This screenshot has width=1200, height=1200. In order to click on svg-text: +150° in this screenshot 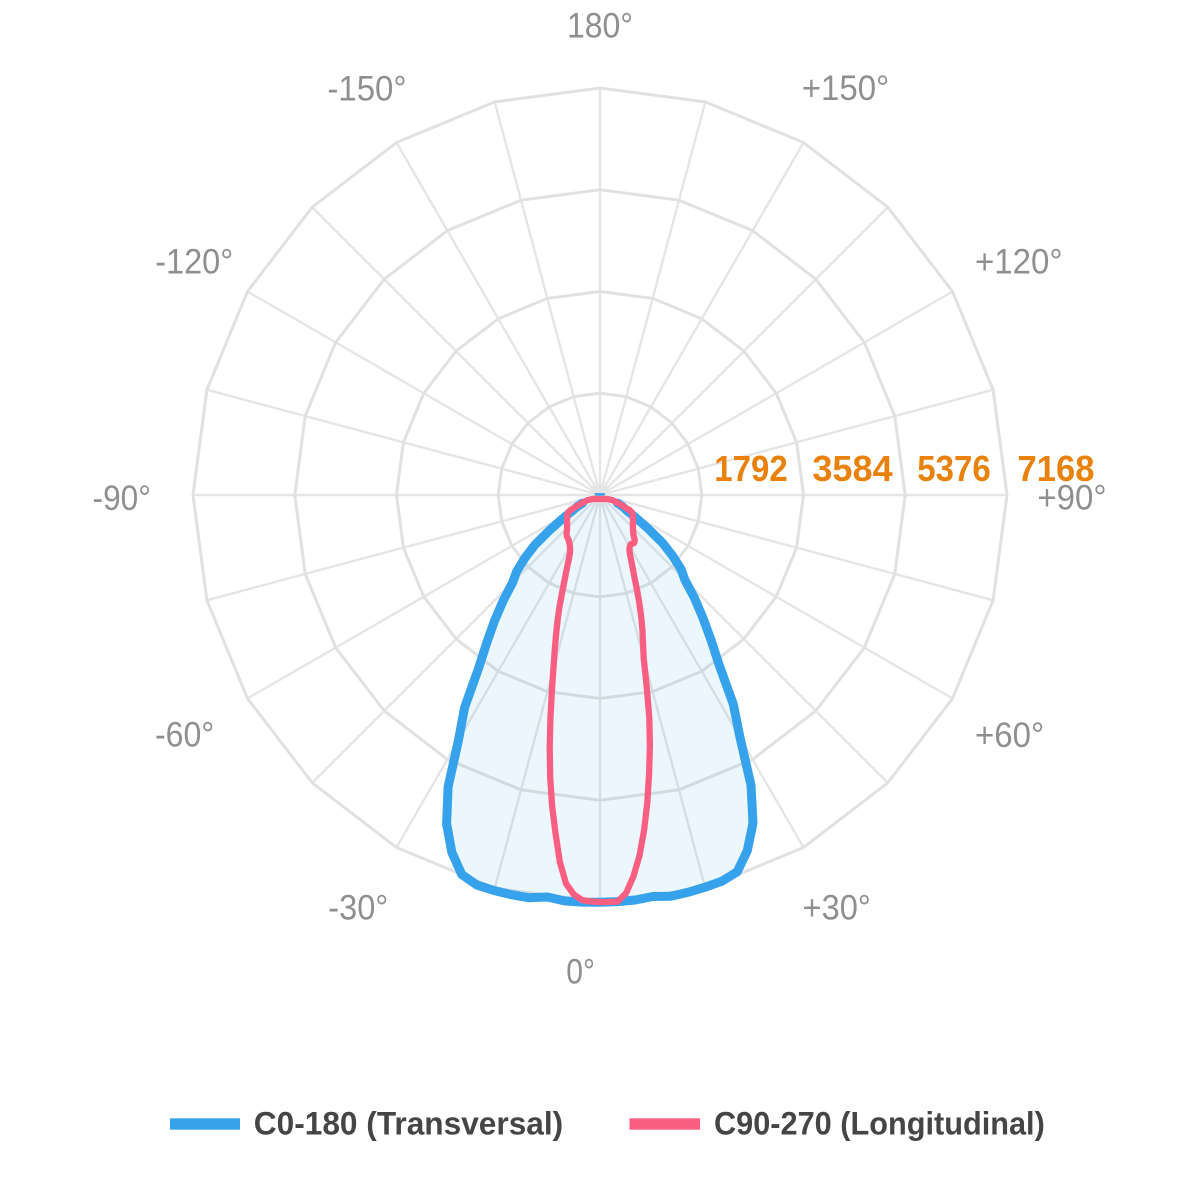, I will do `click(846, 88)`.